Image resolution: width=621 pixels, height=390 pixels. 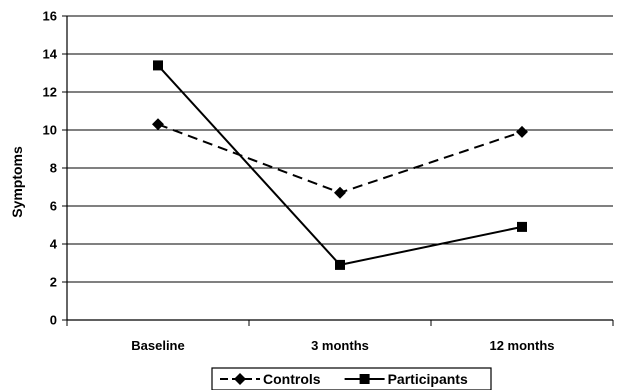 What do you see at coordinates (53, 282) in the screenshot?
I see `y-tick-label: 2` at bounding box center [53, 282].